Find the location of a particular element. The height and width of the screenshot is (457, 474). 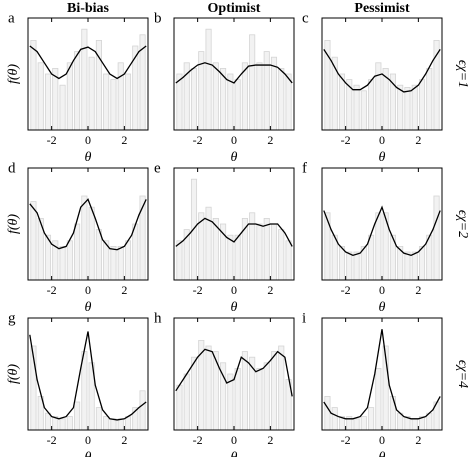

panel-letter: h is located at coordinates (158, 318).